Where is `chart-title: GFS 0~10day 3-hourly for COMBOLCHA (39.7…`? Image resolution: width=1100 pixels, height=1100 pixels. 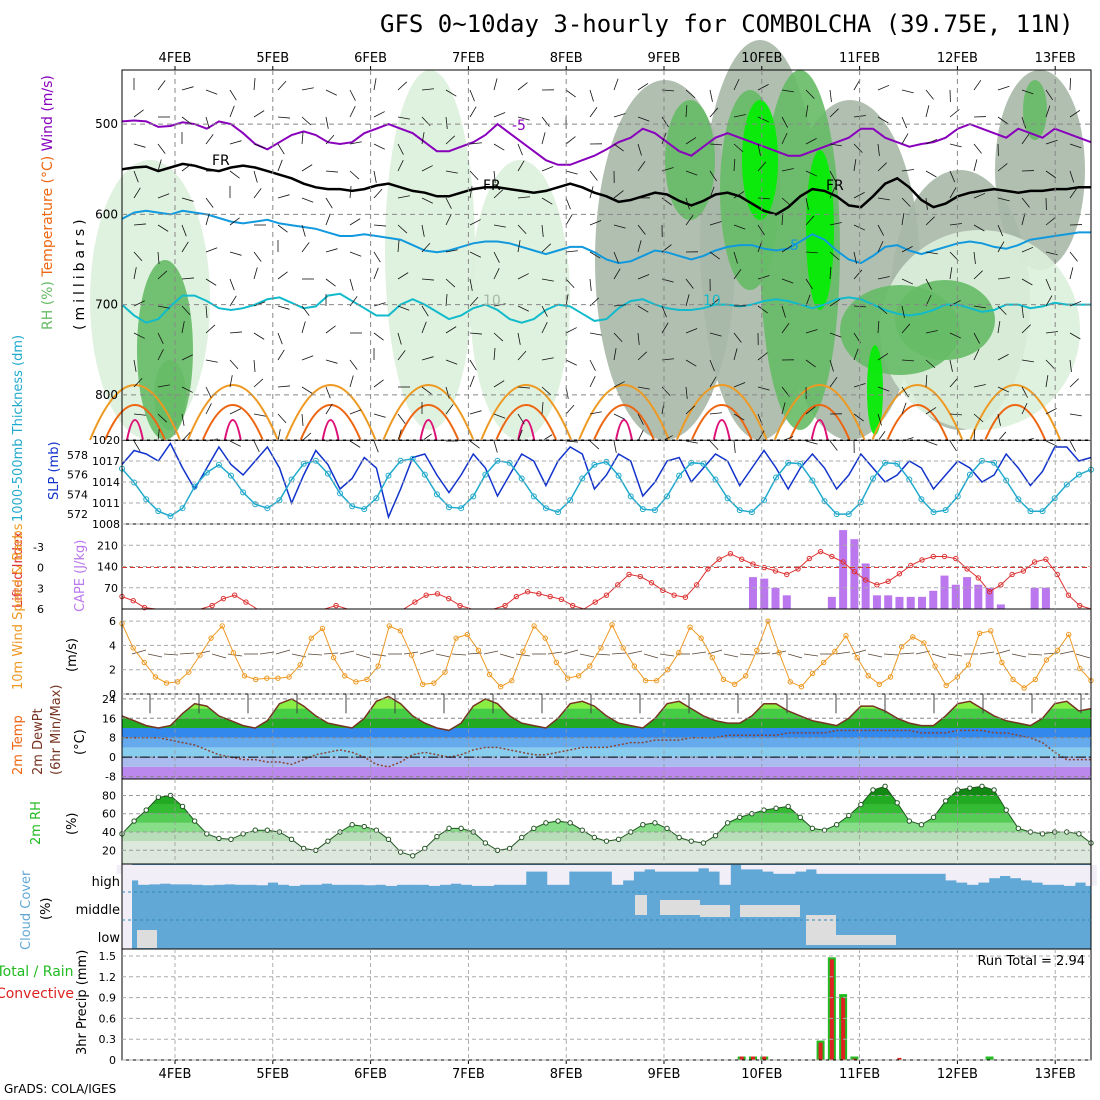 chart-title: GFS 0~10day 3-hourly for COMBOLCHA (39.7… is located at coordinates (727, 24).